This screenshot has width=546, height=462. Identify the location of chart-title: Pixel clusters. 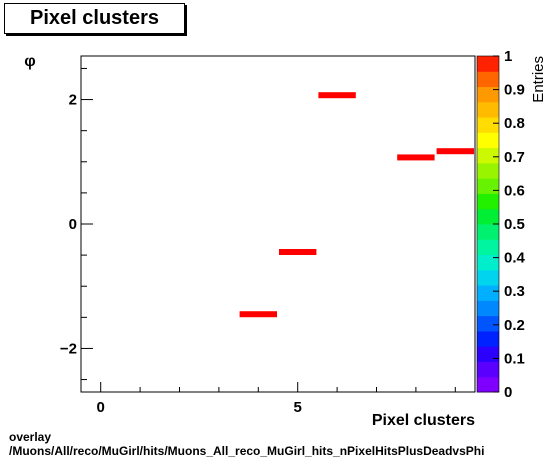
(94, 18).